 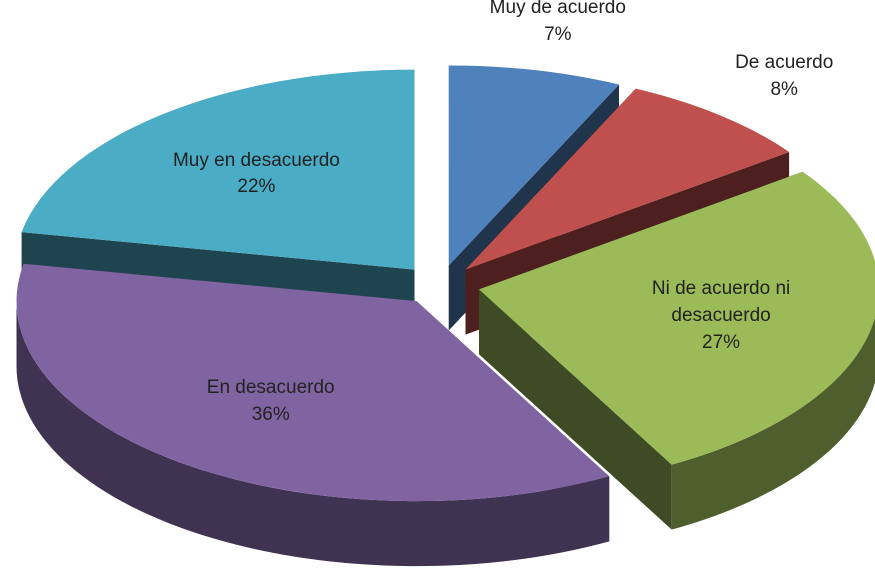 I want to click on label-text: En desacuerdo, so click(x=270, y=387).